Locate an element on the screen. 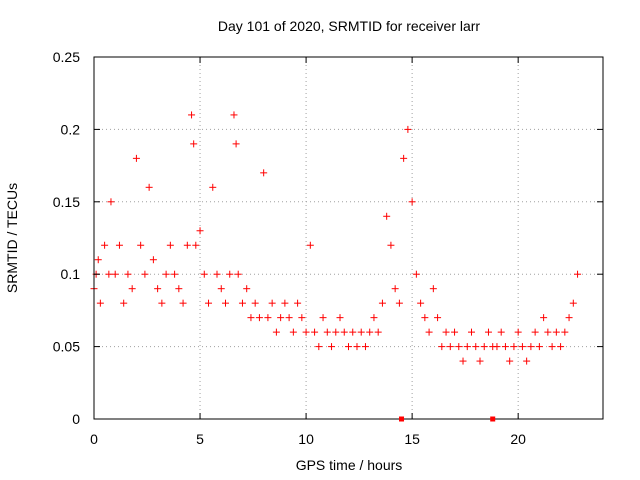 The height and width of the screenshot is (480, 640). x-tick-label: 0 is located at coordinates (94, 439).